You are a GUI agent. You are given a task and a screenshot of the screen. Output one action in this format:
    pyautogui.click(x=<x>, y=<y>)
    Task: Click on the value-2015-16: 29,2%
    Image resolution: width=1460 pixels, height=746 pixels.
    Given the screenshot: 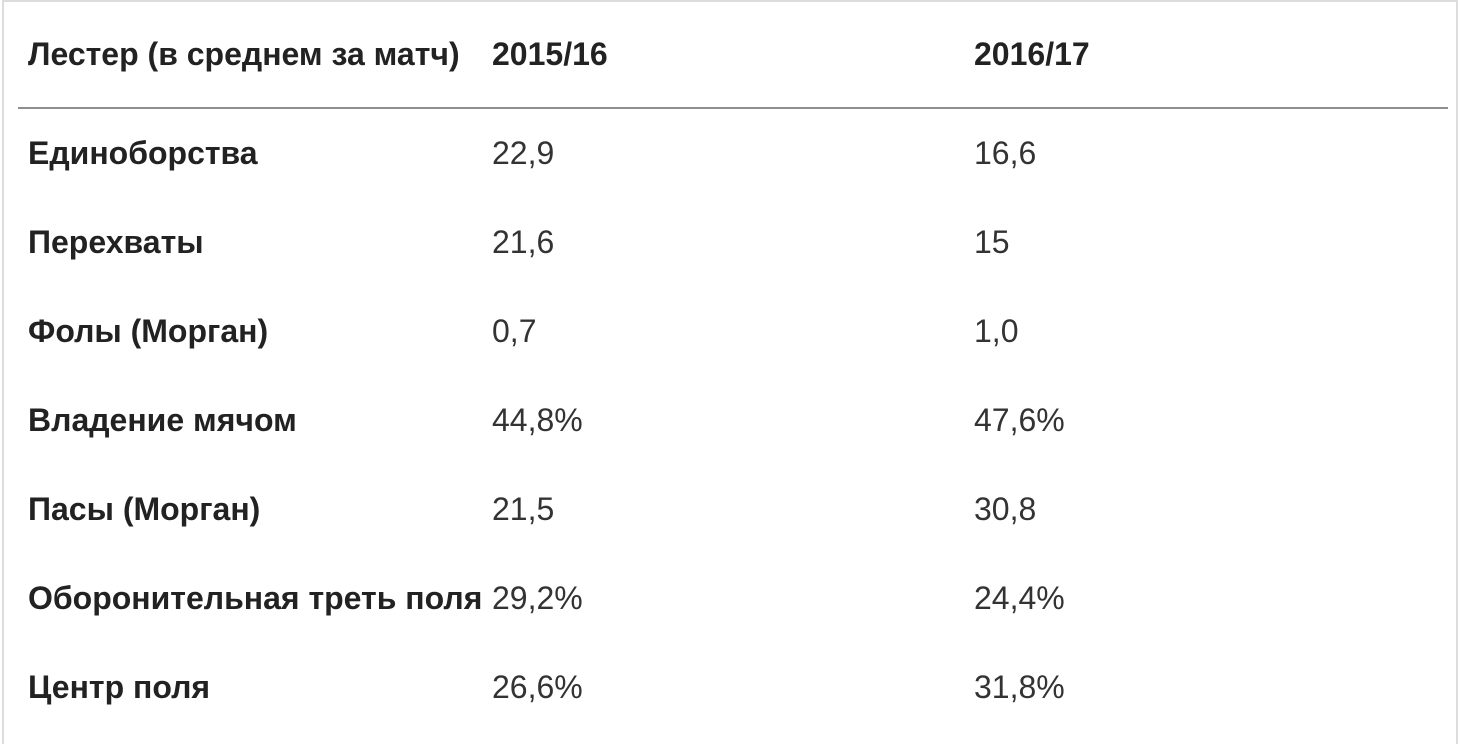 What is the action you would take?
    pyautogui.click(x=537, y=598)
    